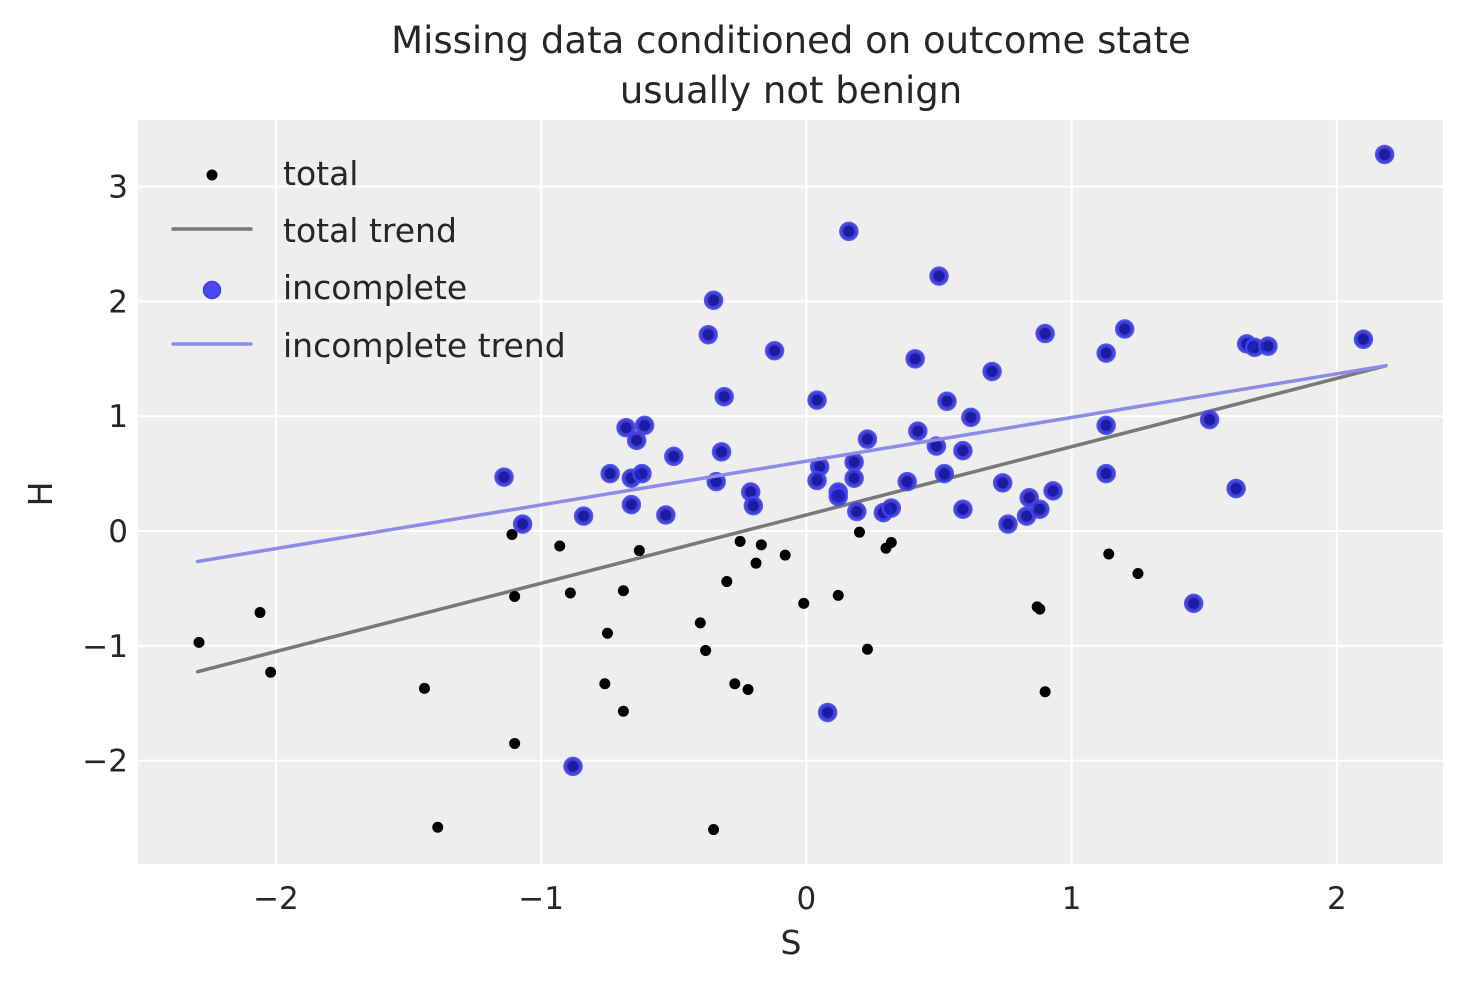  Describe the element at coordinates (118, 302) in the screenshot. I see `y-tick-label: 2` at that location.